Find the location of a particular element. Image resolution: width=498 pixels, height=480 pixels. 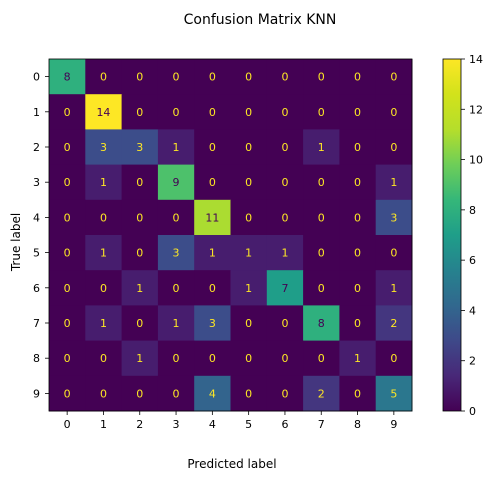

x-axis-label: Predicted label is located at coordinates (231, 464).